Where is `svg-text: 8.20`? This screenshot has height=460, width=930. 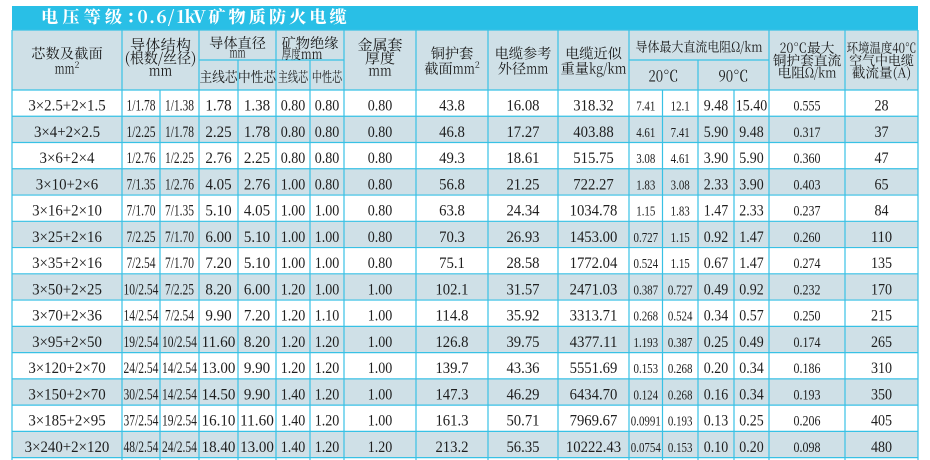
svg-text: 8.20 is located at coordinates (257, 342).